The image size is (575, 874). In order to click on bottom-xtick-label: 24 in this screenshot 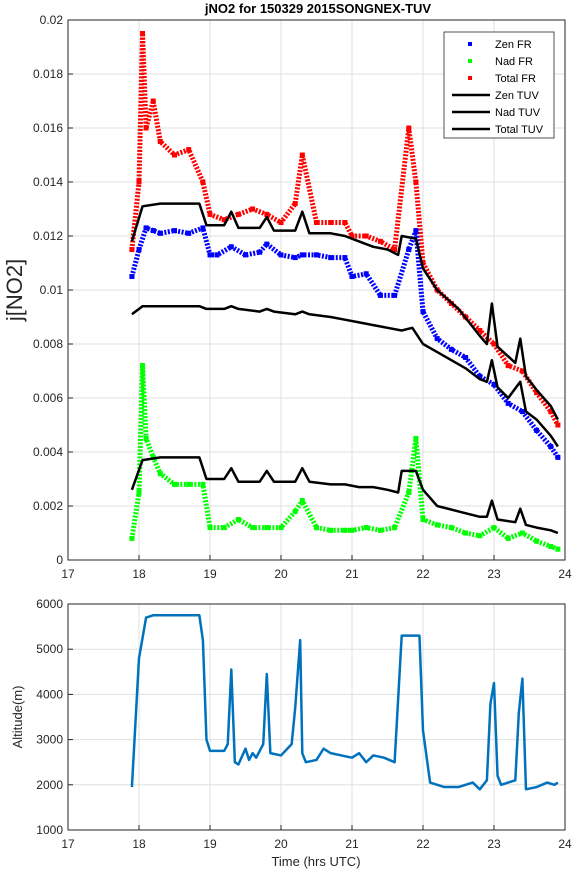, I will do `click(565, 844)`.